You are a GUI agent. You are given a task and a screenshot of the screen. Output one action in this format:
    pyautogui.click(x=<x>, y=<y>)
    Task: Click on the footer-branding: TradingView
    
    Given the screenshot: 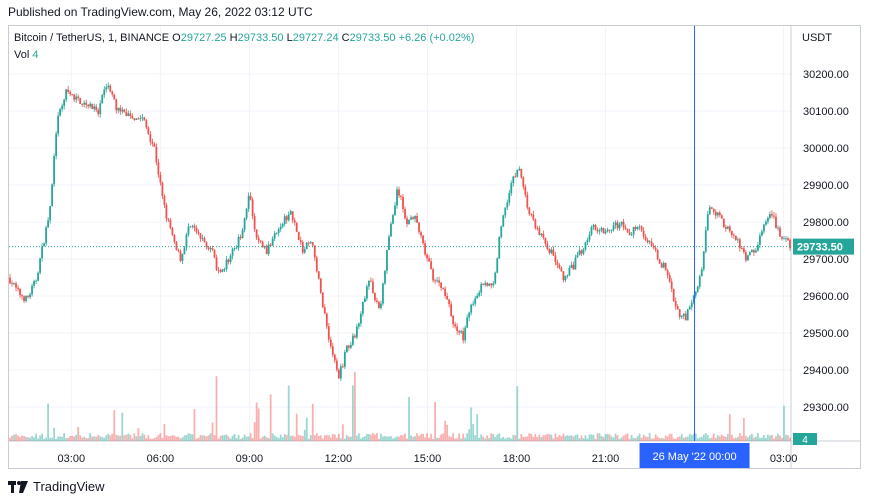 What is the action you would take?
    pyautogui.click(x=56, y=486)
    